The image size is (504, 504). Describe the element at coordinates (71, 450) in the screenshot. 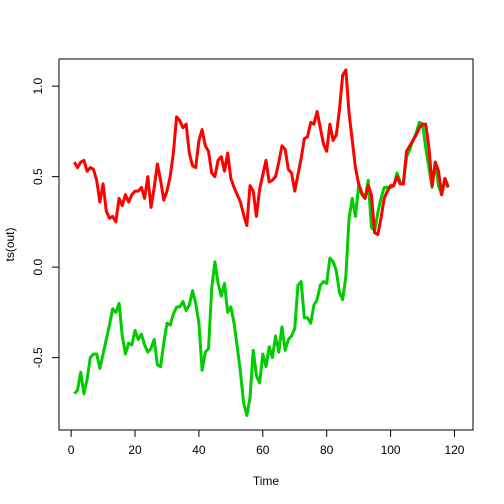

I see `x-tick-label: 0` at that location.